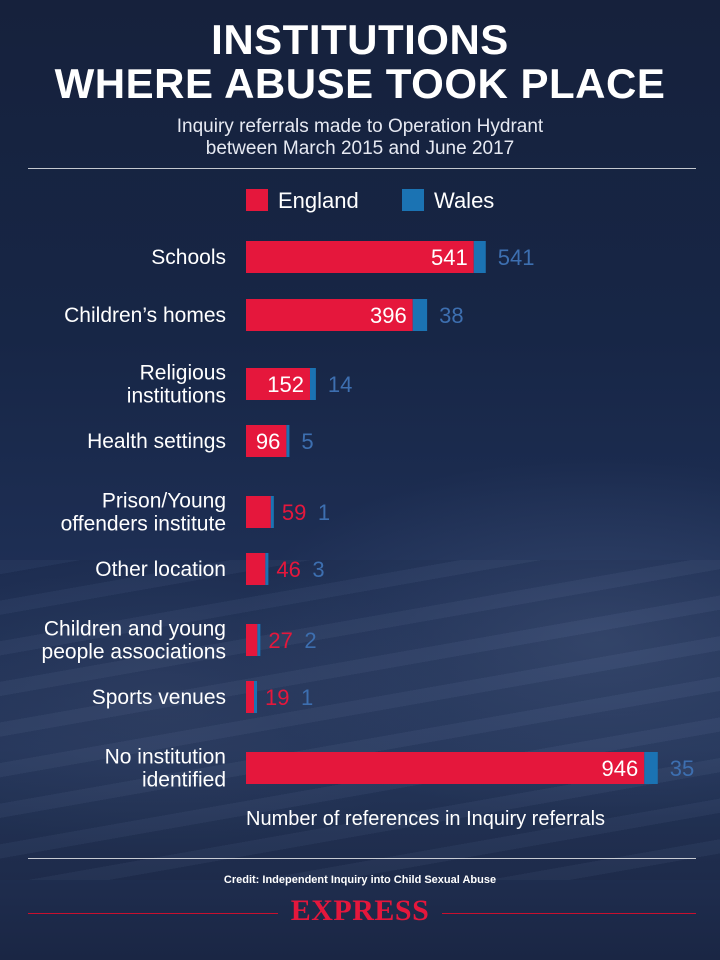  What do you see at coordinates (145, 315) in the screenshot?
I see `category-label: Children’s homes` at bounding box center [145, 315].